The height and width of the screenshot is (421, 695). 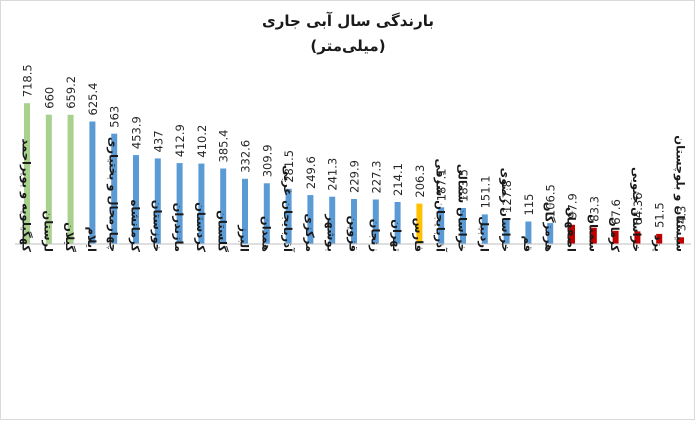 What do you see at coordinates (376, 177) in the screenshot?
I see `value-label-16: 227.3` at bounding box center [376, 177].